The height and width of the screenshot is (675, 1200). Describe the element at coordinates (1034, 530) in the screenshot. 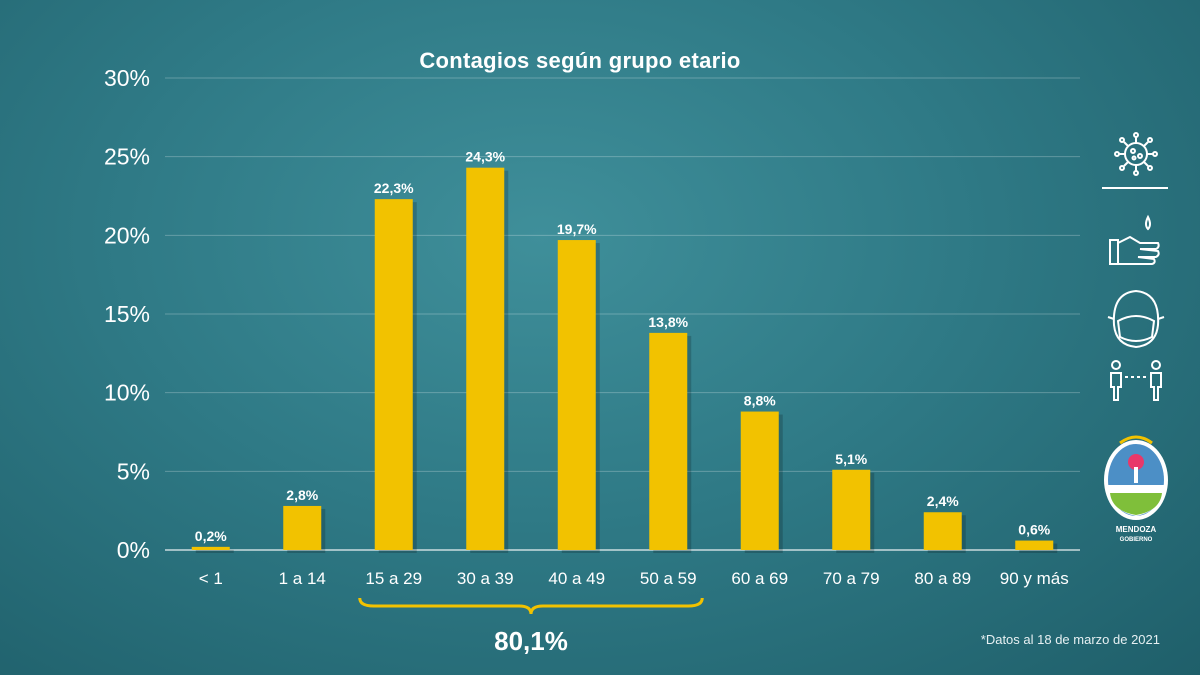

I see `data-label: 0,6%` at that location.